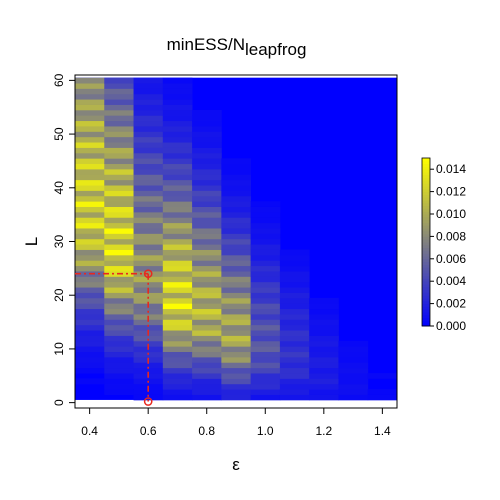  Describe the element at coordinates (265, 431) in the screenshot. I see `x-tick-label: 1.0` at that location.